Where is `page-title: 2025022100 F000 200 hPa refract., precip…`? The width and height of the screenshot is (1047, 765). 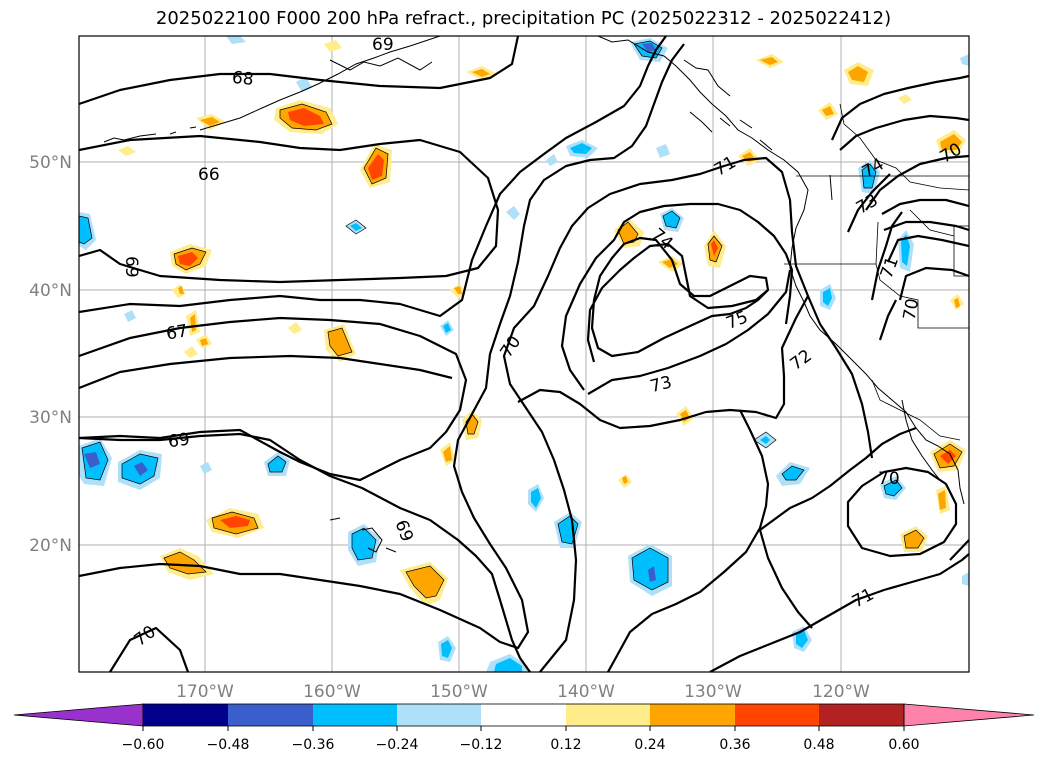
page-title: 2025022100 F000 200 hPa refract., precip… is located at coordinates (523, 18).